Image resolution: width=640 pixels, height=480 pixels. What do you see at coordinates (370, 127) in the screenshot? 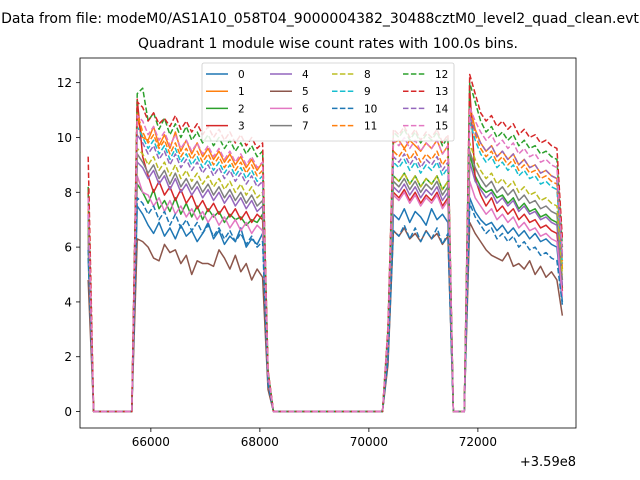
I see `legend-label-11: 11` at bounding box center [370, 127].